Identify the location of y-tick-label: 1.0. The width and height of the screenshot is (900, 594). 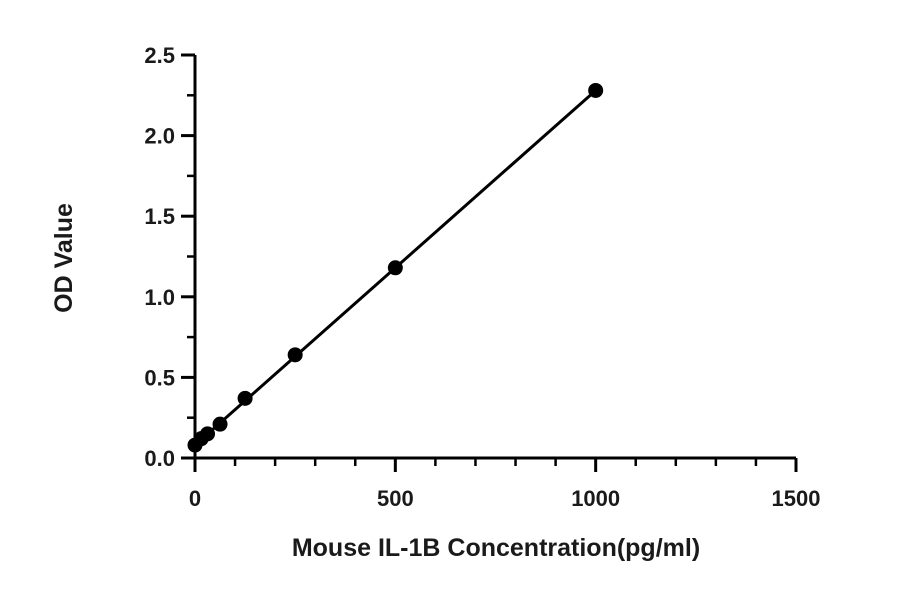
(159, 297).